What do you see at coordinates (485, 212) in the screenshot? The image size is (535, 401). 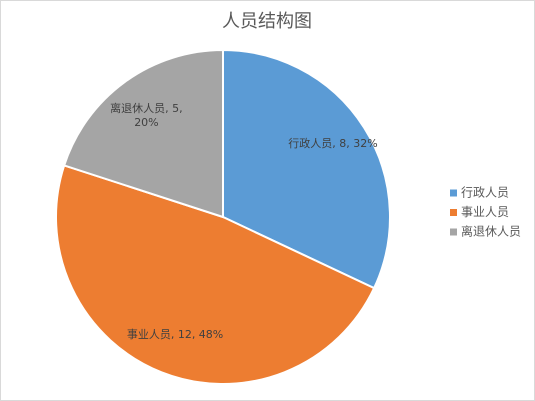 I see `legend-label: 事业人员` at bounding box center [485, 212].